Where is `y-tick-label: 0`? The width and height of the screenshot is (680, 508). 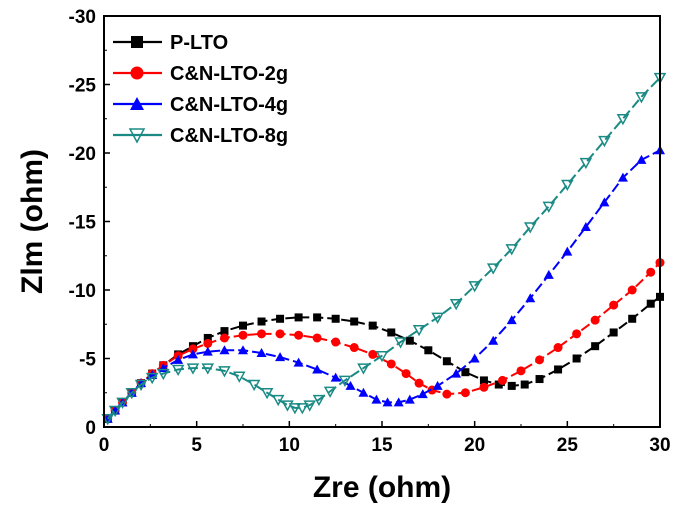 y-tick-label: 0 is located at coordinates (90, 428).